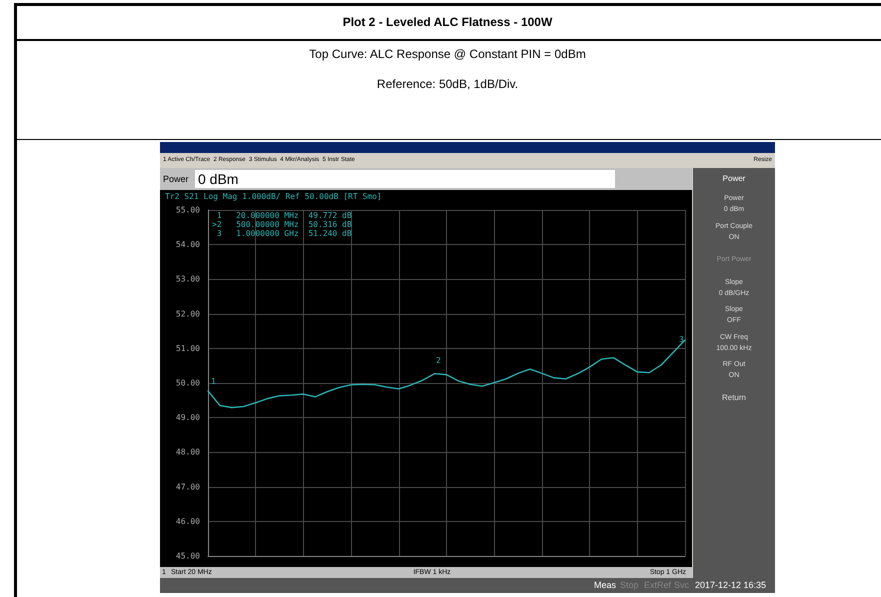 Image resolution: width=881 pixels, height=597 pixels. I want to click on y-tick-label: 46.00, so click(188, 521).